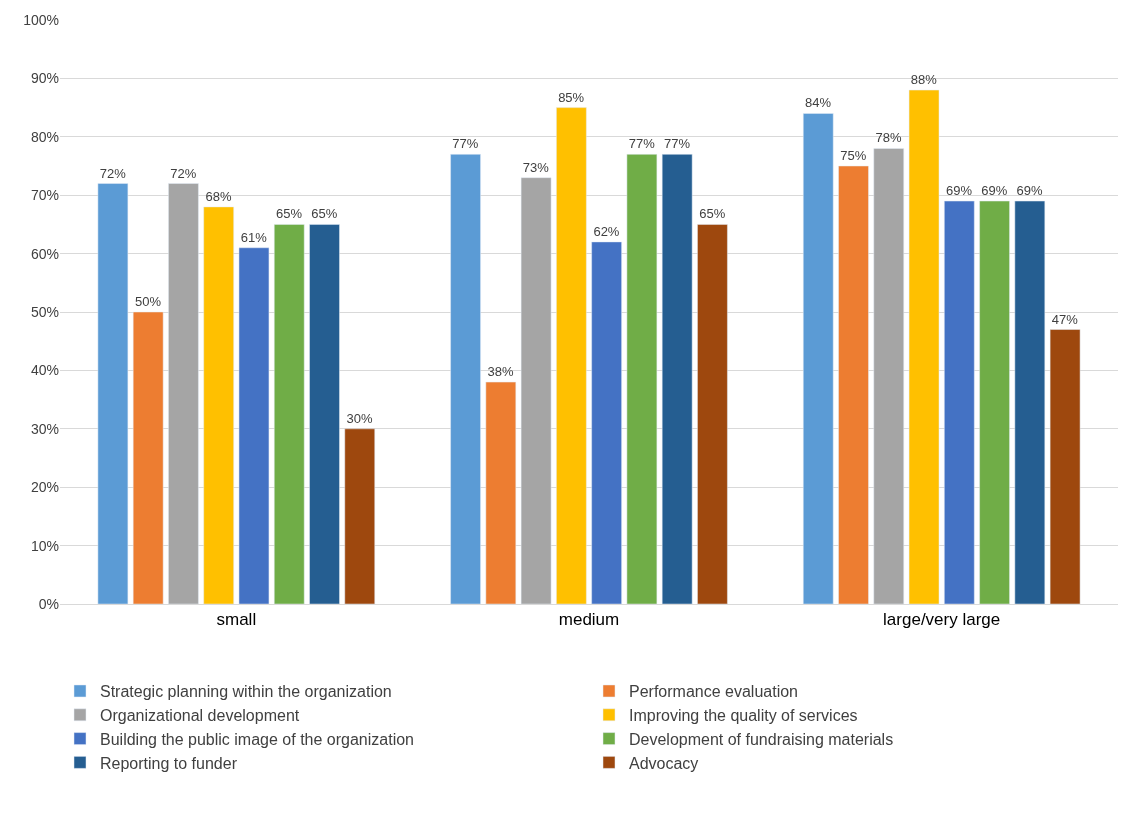 The height and width of the screenshot is (814, 1138). I want to click on y-tick-label: 100%, so click(41, 19).